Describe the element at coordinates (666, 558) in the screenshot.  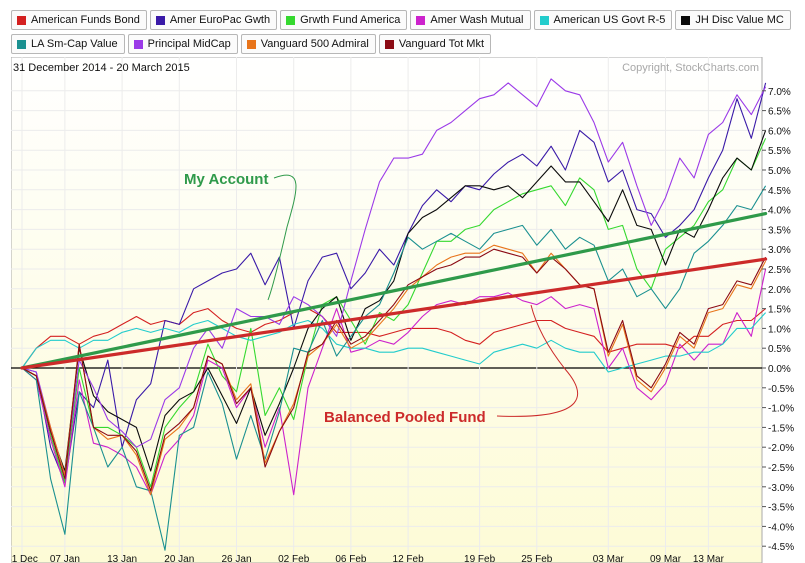
I see `x-tick-label: 09 Mar` at that location.